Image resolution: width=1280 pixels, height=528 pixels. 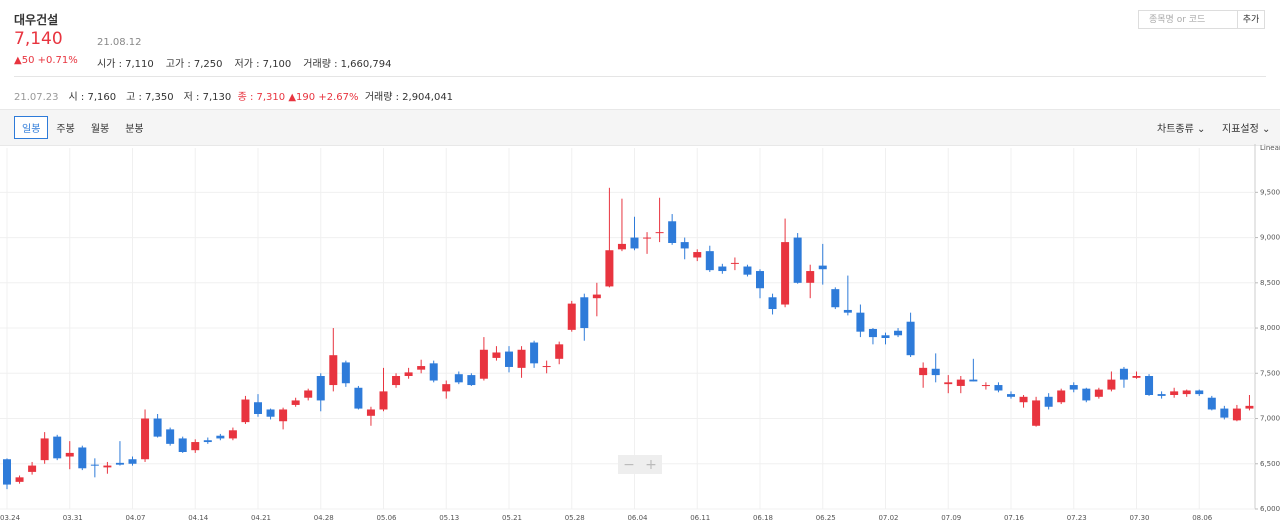 I want to click on indicator: 지표설정 ⌄, so click(x=1246, y=129).